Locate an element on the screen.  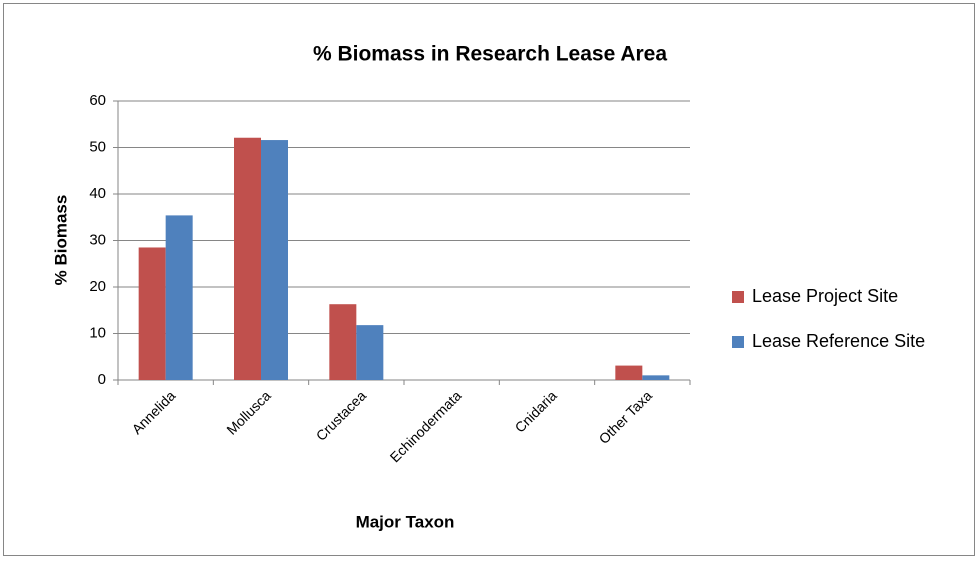
legend-label: Lease Reference Site is located at coordinates (838, 341).